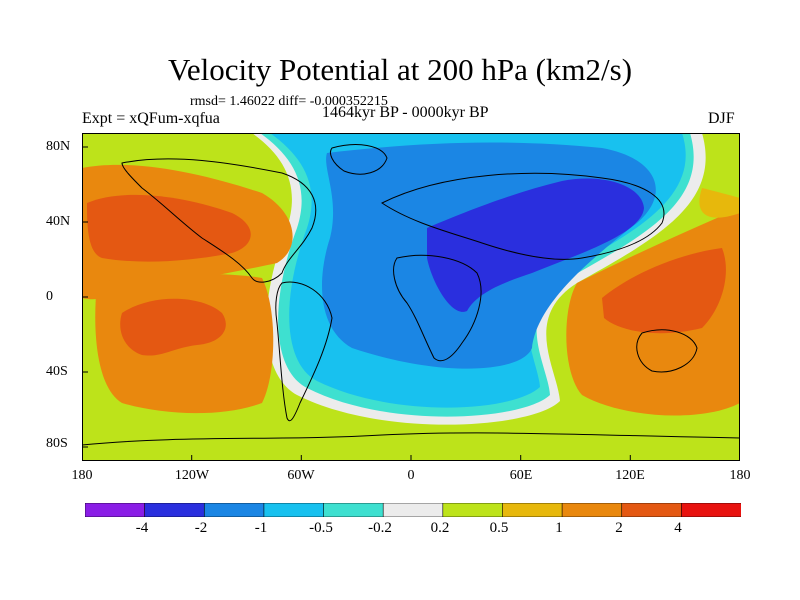  I want to click on y-tick-label: 80S, so click(57, 443).